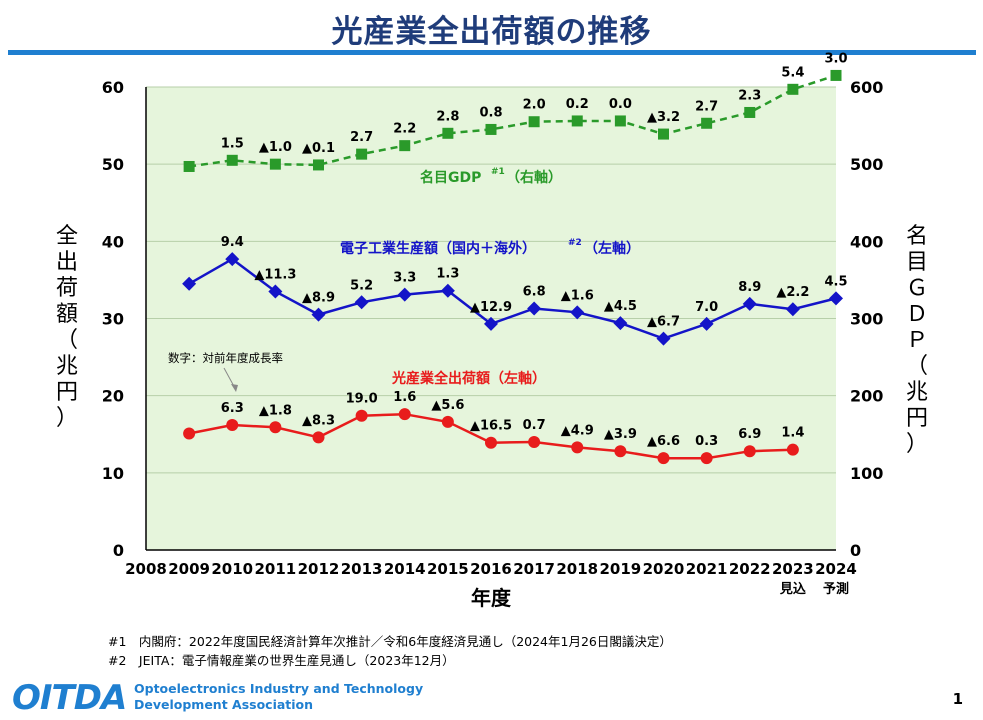 Image resolution: width=983 pixels, height=720 pixels. Describe the element at coordinates (855, 550) in the screenshot. I see `y-tick-right-label: 0` at that location.